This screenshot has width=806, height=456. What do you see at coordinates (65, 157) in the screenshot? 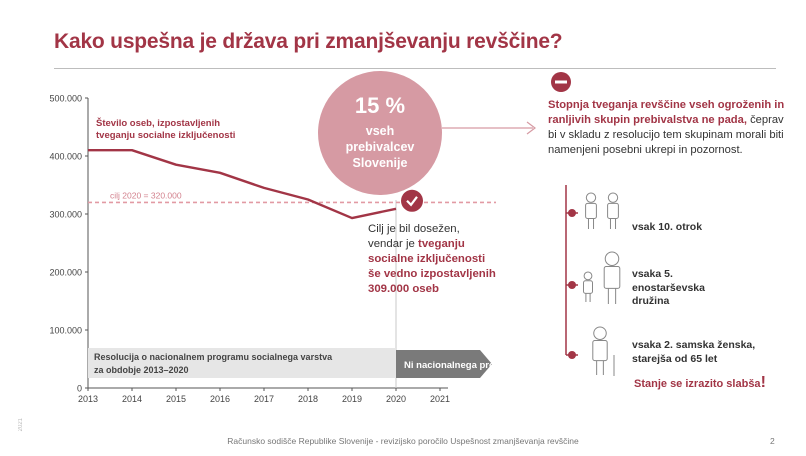
I see `y-tick-label: 400.000` at bounding box center [65, 157].